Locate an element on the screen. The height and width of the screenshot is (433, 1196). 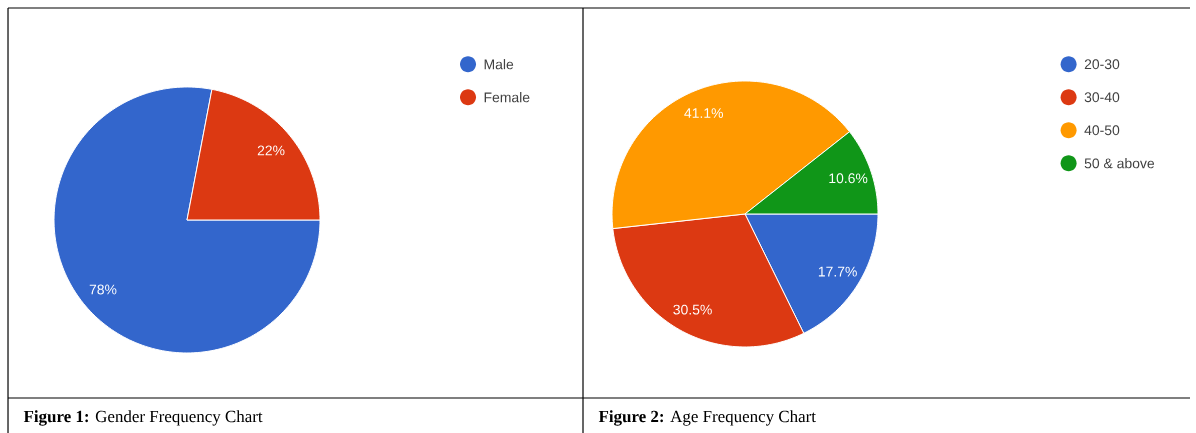
data-label: 41.1% is located at coordinates (703, 113).